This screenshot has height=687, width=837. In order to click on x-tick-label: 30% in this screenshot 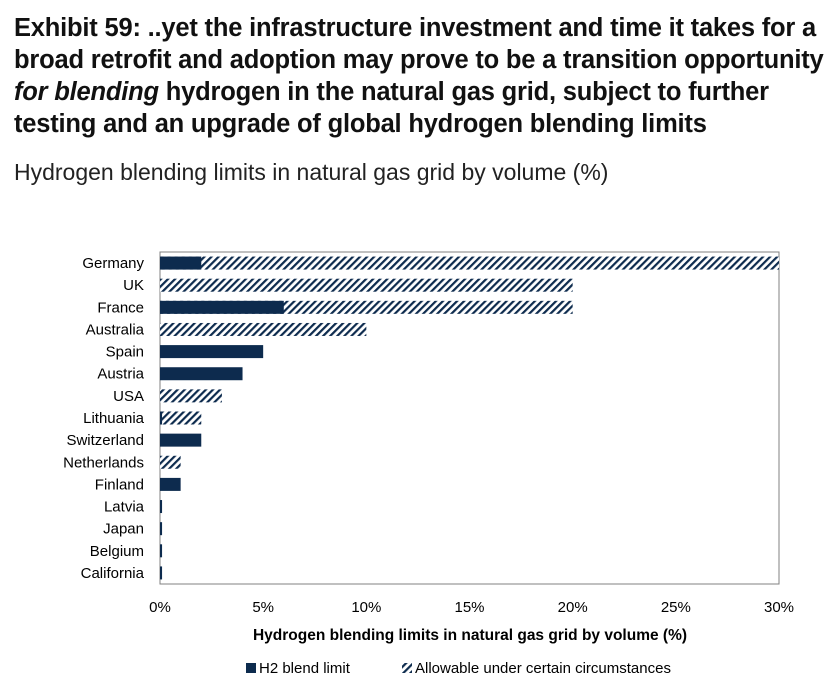, I will do `click(779, 607)`.